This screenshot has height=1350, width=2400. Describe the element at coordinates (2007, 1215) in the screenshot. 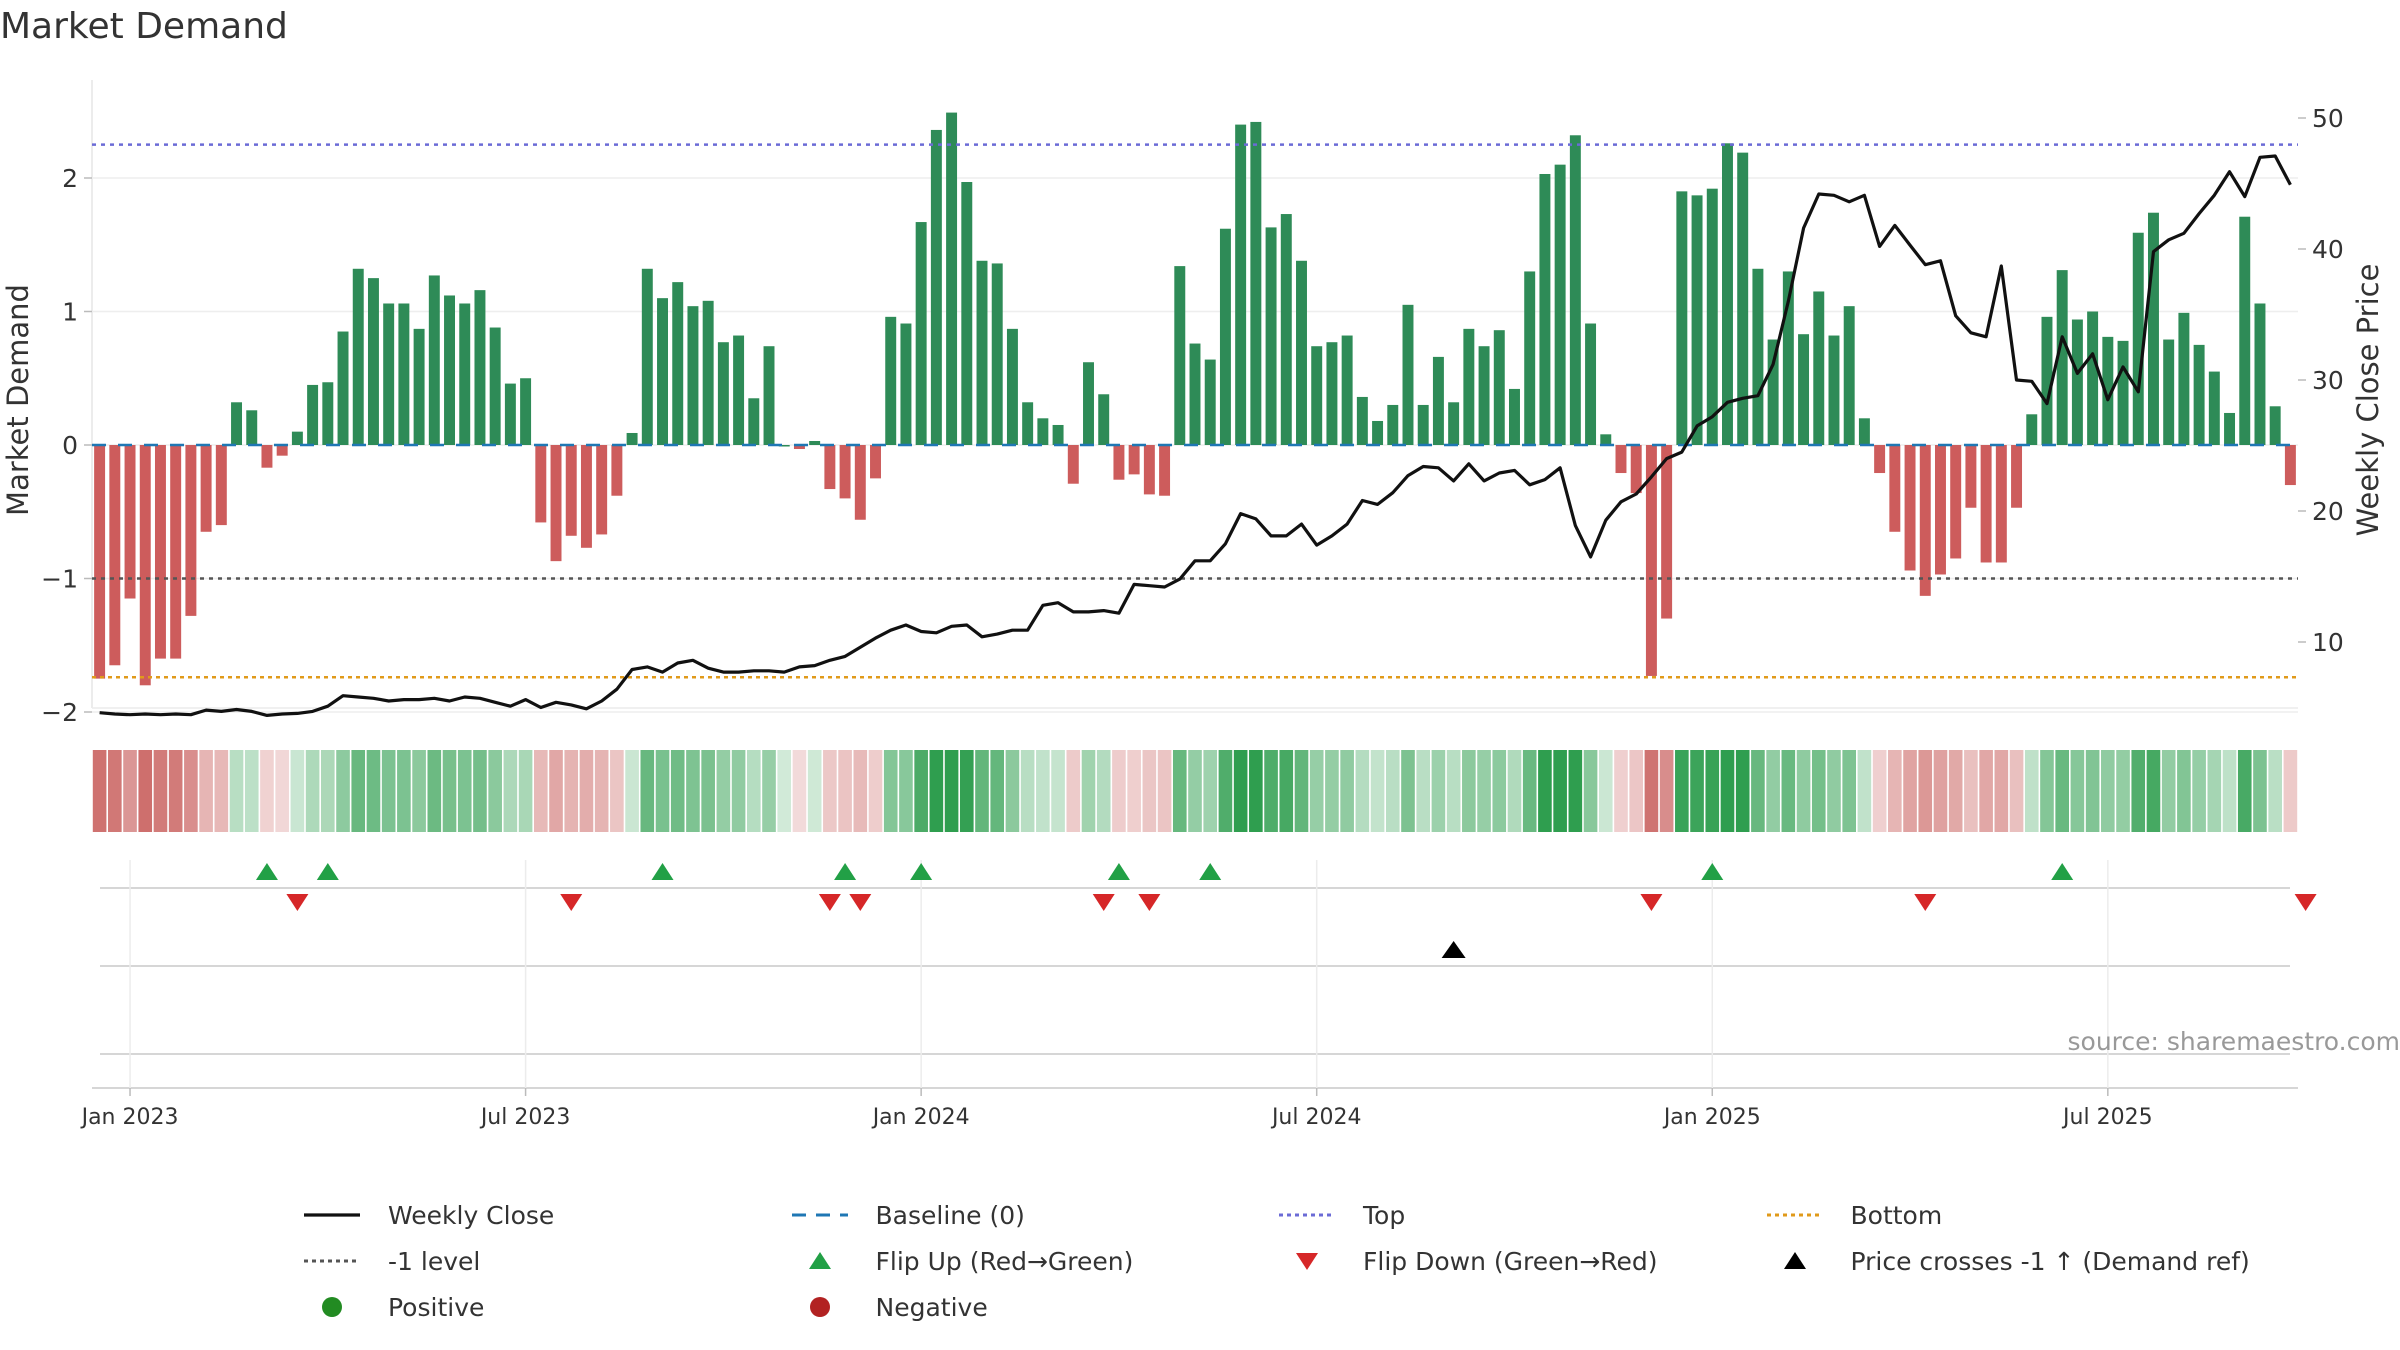

I see `legend-item: Bottom` at that location.